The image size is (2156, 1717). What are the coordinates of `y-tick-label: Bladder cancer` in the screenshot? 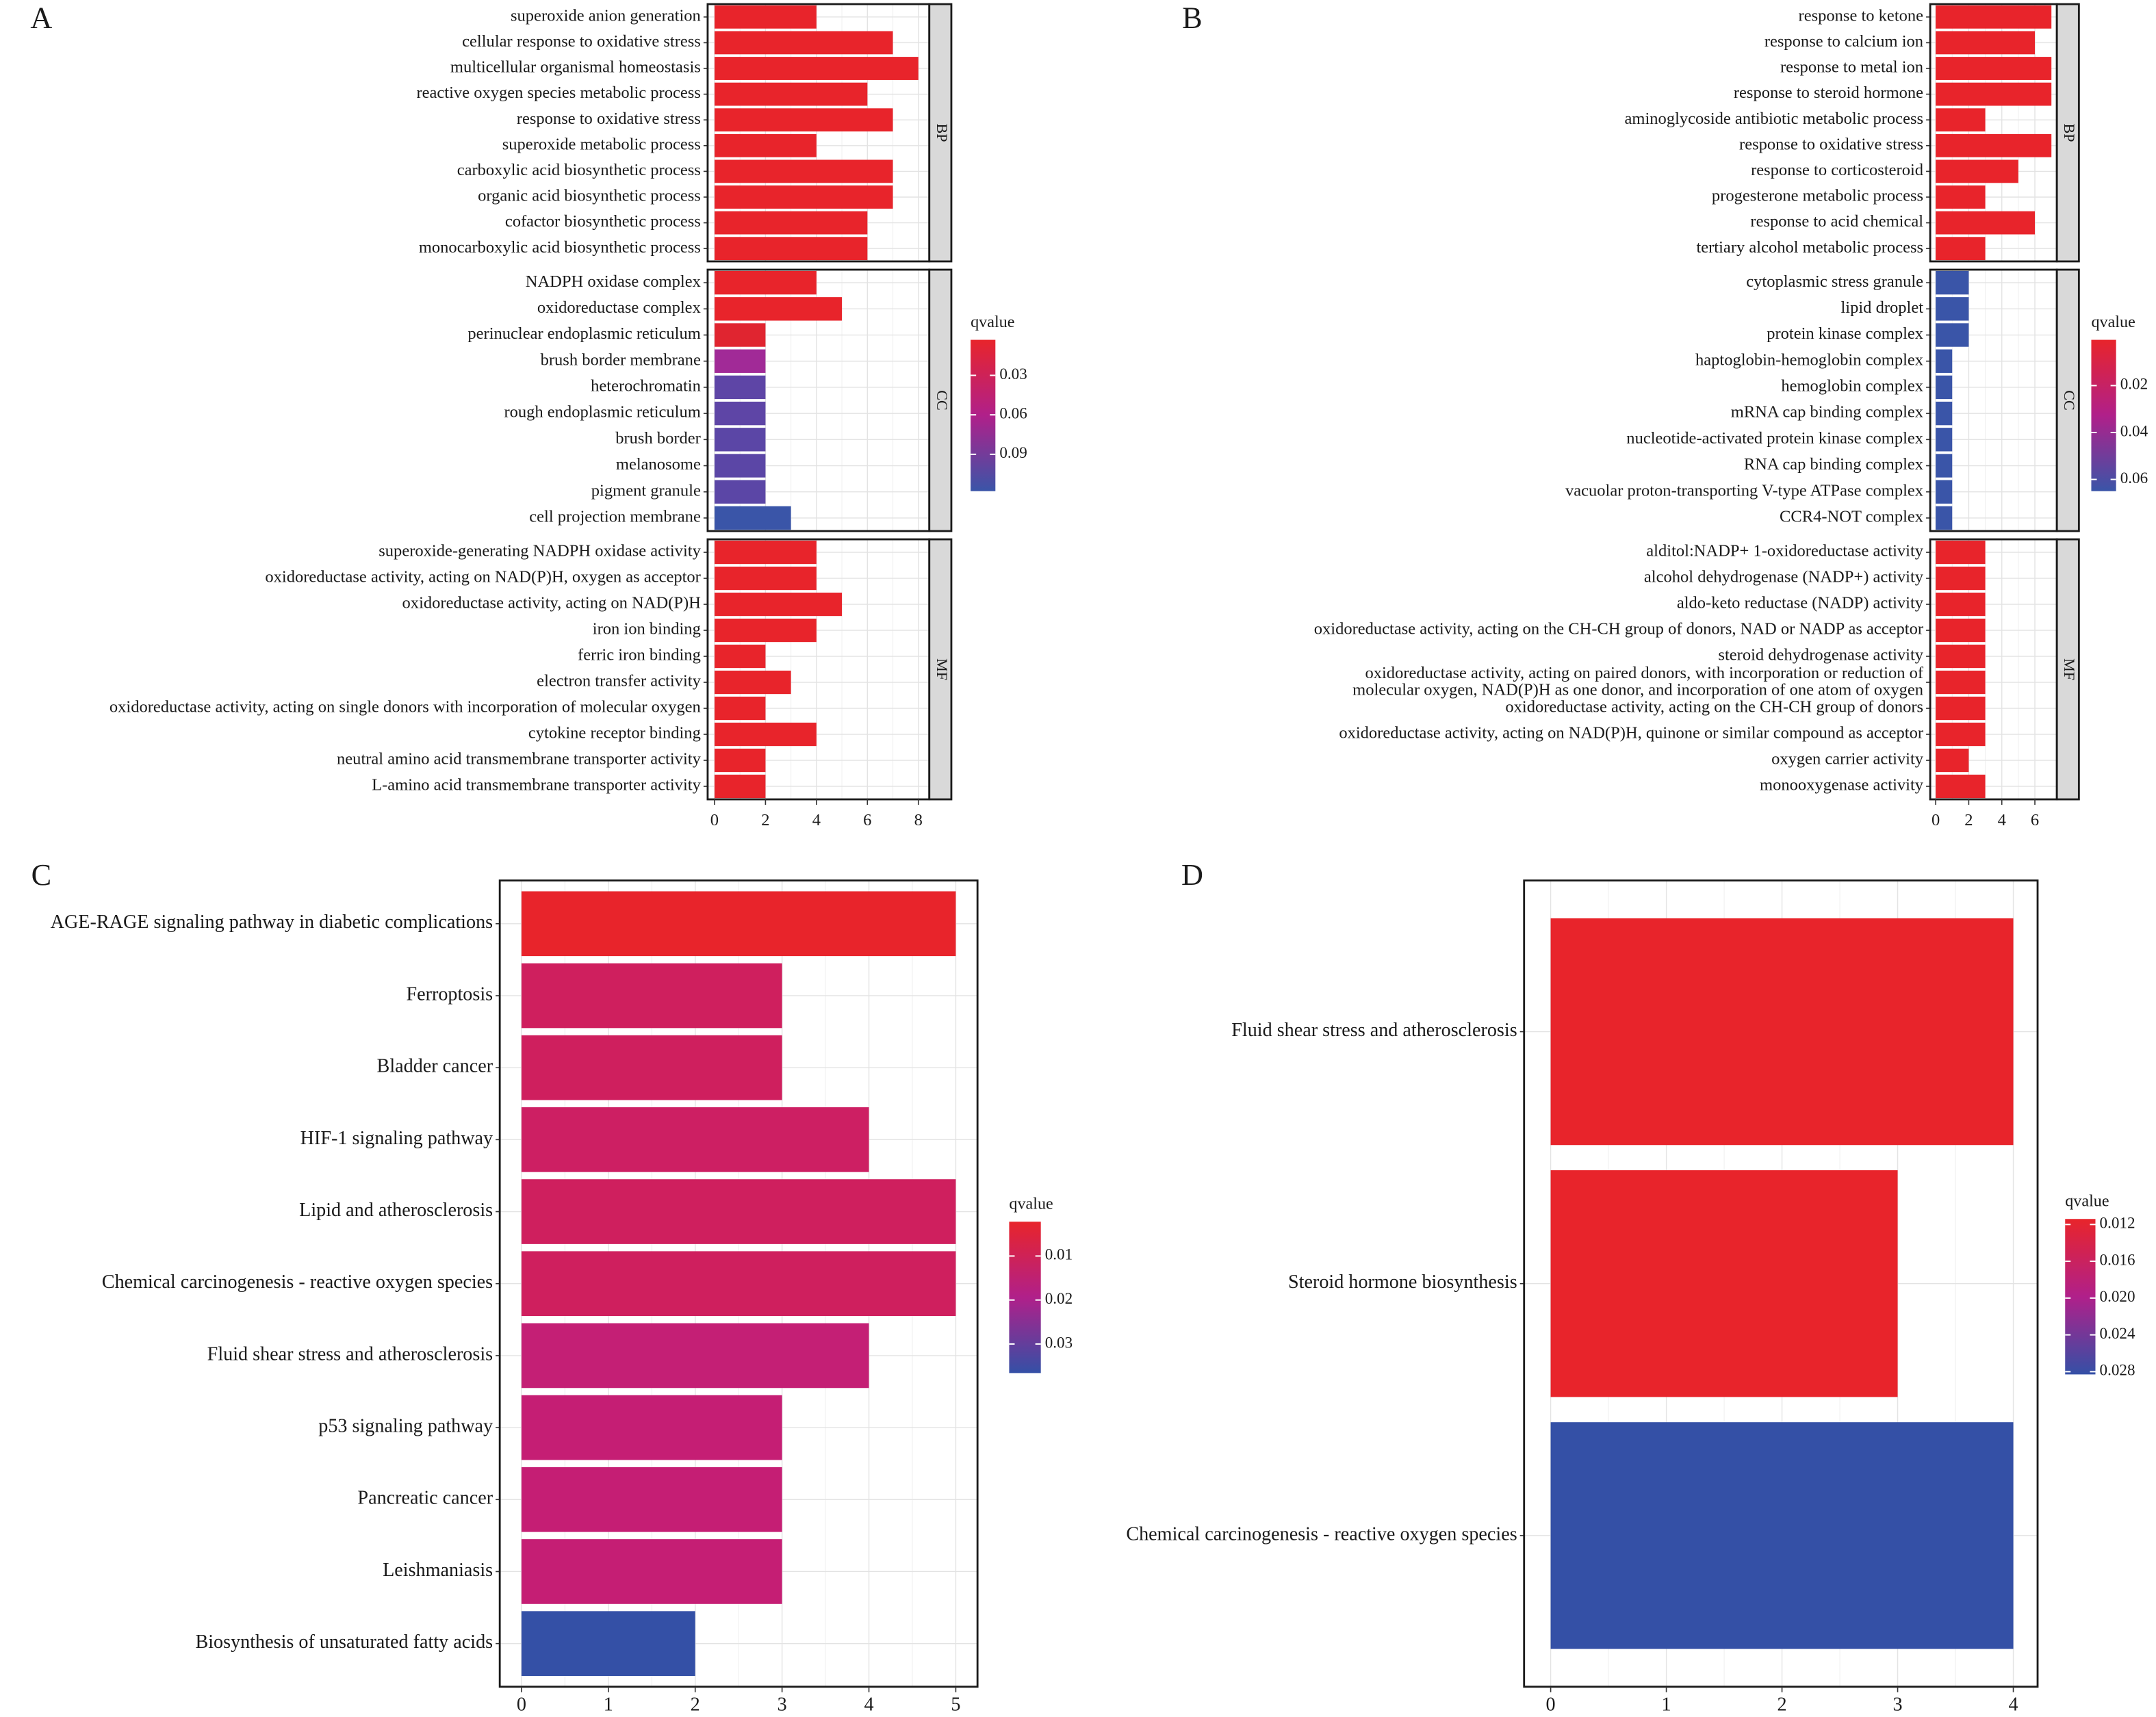 It's located at (435, 1066).